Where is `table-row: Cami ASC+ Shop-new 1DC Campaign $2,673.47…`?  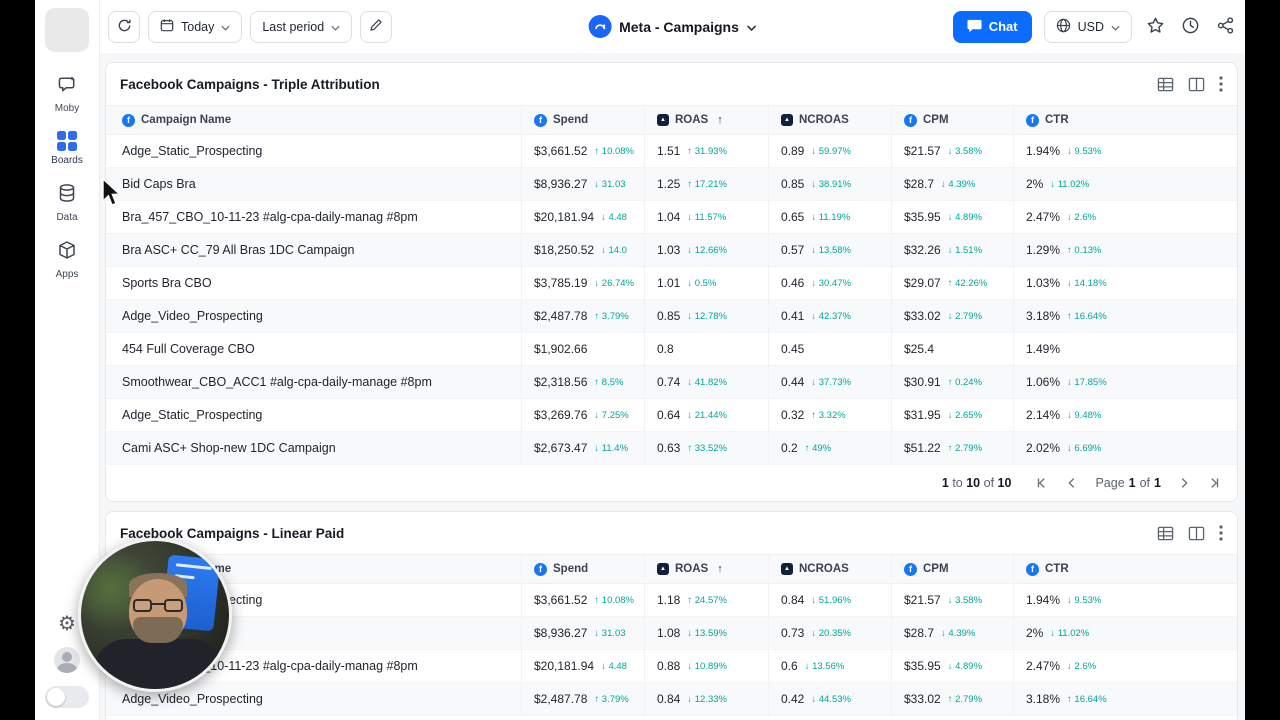
table-row: Cami ASC+ Shop-new 1DC Campaign $2,673.47… is located at coordinates (671, 448).